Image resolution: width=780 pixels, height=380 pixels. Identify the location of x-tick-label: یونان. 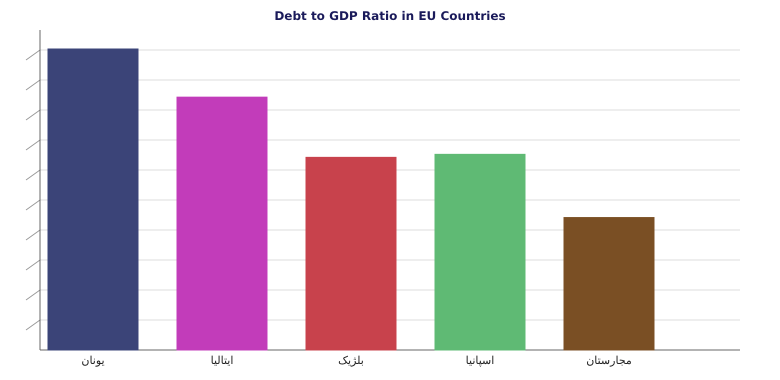
(93, 360).